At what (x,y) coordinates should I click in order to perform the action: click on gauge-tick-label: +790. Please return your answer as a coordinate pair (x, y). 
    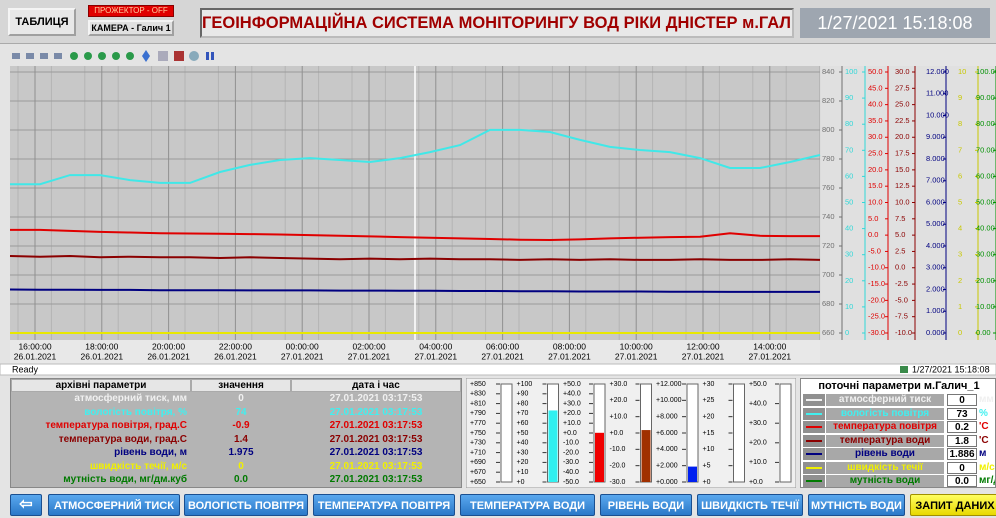
    Looking at the image, I should click on (478, 413).